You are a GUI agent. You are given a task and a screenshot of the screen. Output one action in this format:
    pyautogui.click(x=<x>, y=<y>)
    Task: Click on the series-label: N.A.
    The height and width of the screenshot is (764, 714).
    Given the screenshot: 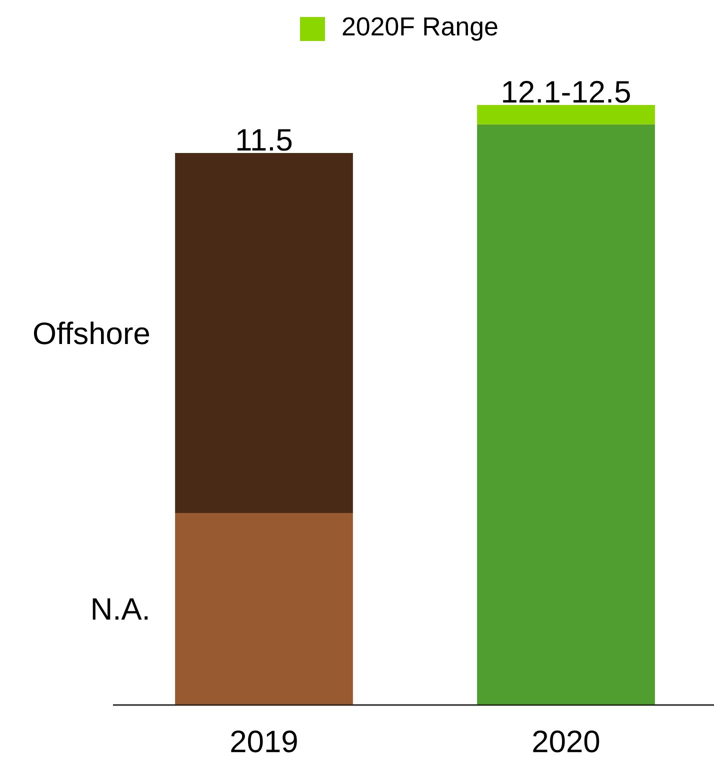 What is the action you would take?
    pyautogui.click(x=120, y=609)
    